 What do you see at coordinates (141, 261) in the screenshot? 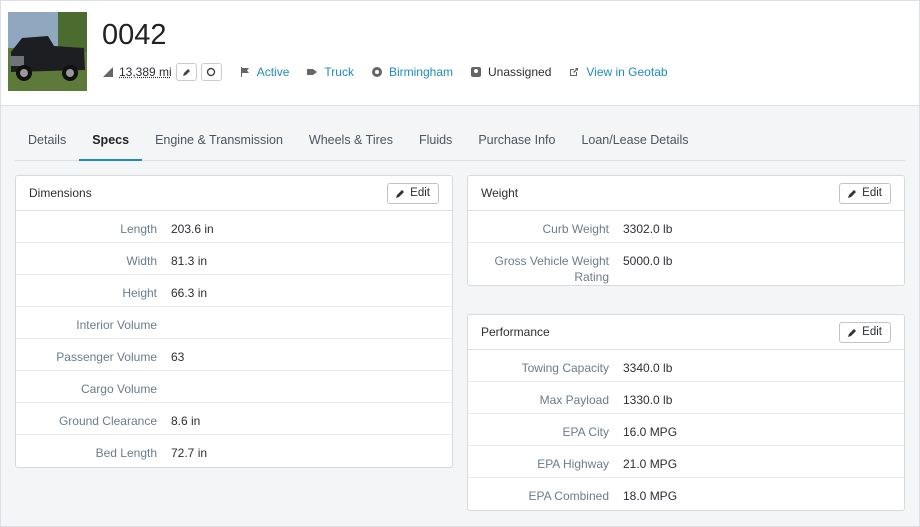
I see `spec-label: Width` at bounding box center [141, 261].